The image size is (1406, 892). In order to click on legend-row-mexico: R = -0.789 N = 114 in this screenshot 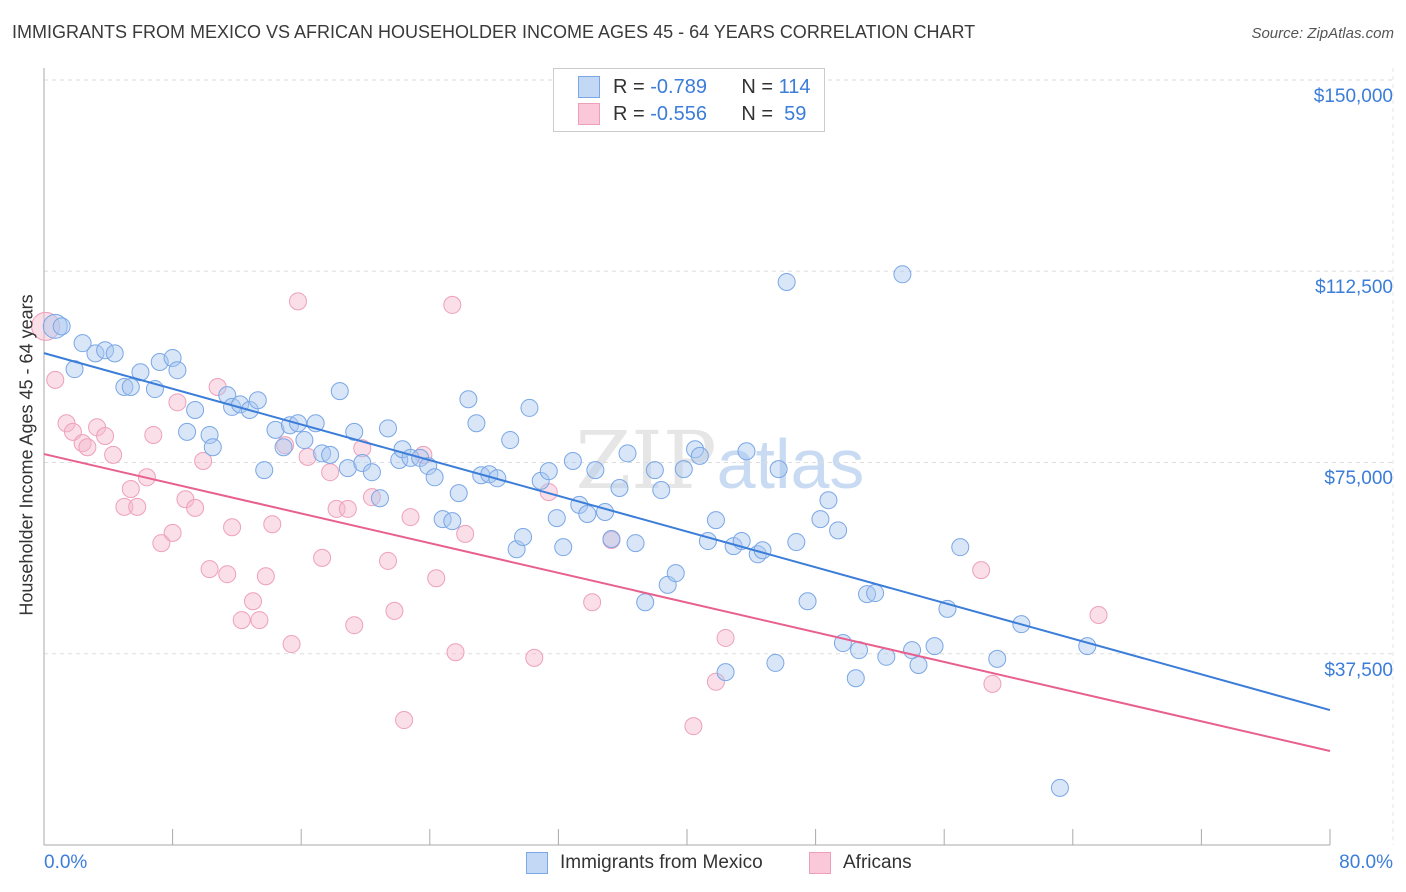, I will do `click(694, 87)`.